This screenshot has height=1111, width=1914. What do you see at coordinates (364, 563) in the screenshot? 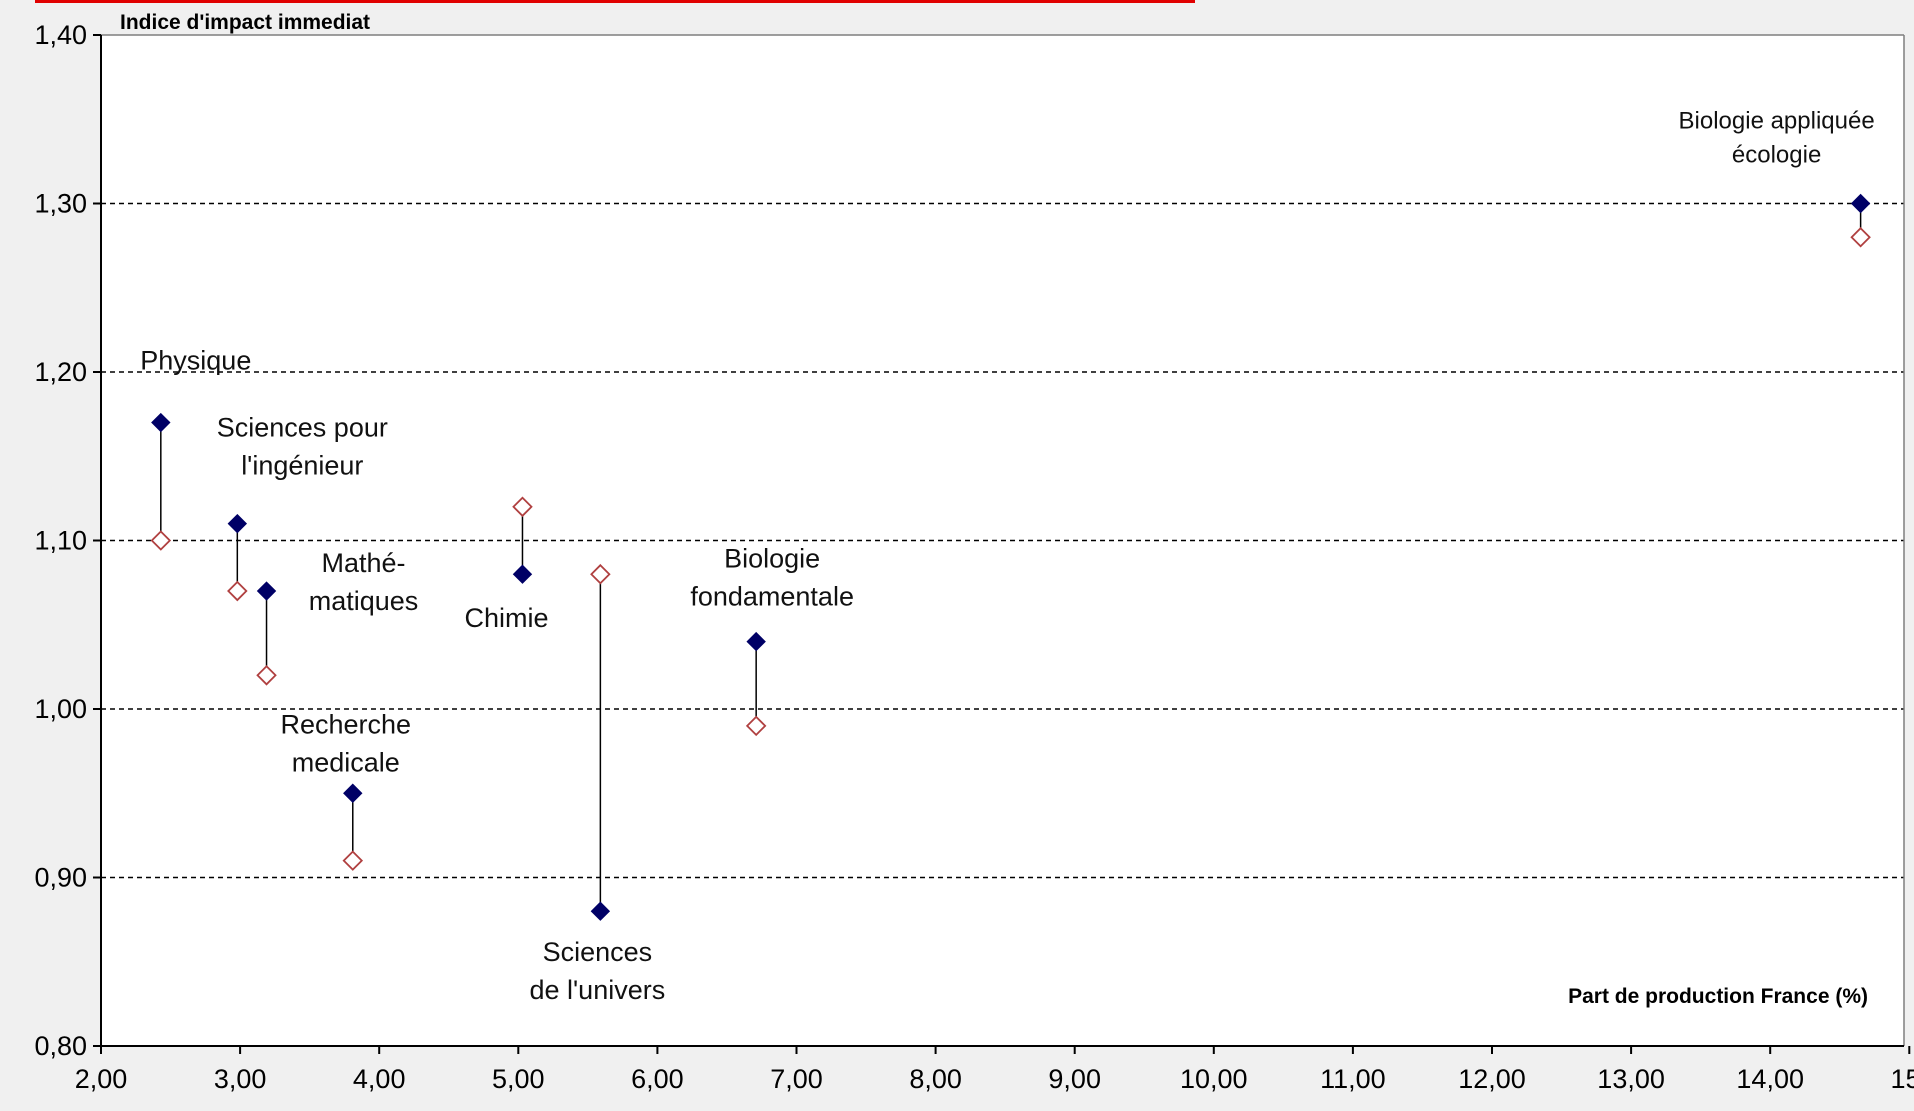
I see `category-label: Mathé-` at bounding box center [364, 563].